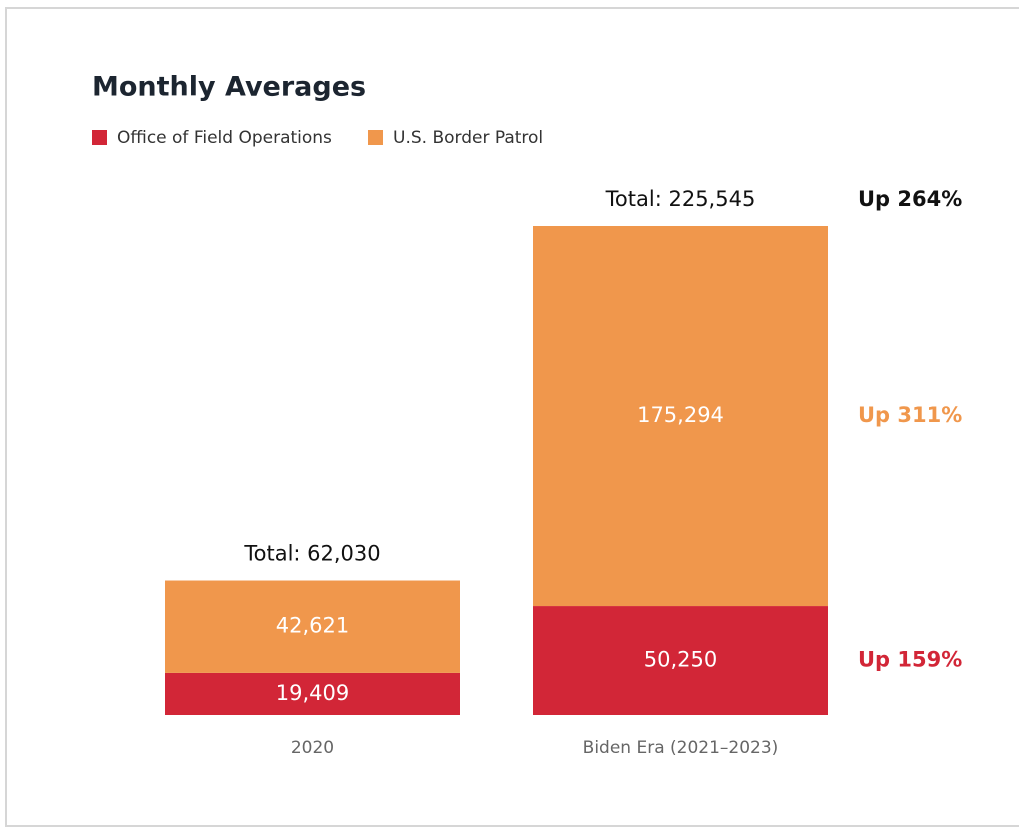  What do you see at coordinates (681, 748) in the screenshot?
I see `x-tick-label: Biden Era (2021–2023)` at bounding box center [681, 748].